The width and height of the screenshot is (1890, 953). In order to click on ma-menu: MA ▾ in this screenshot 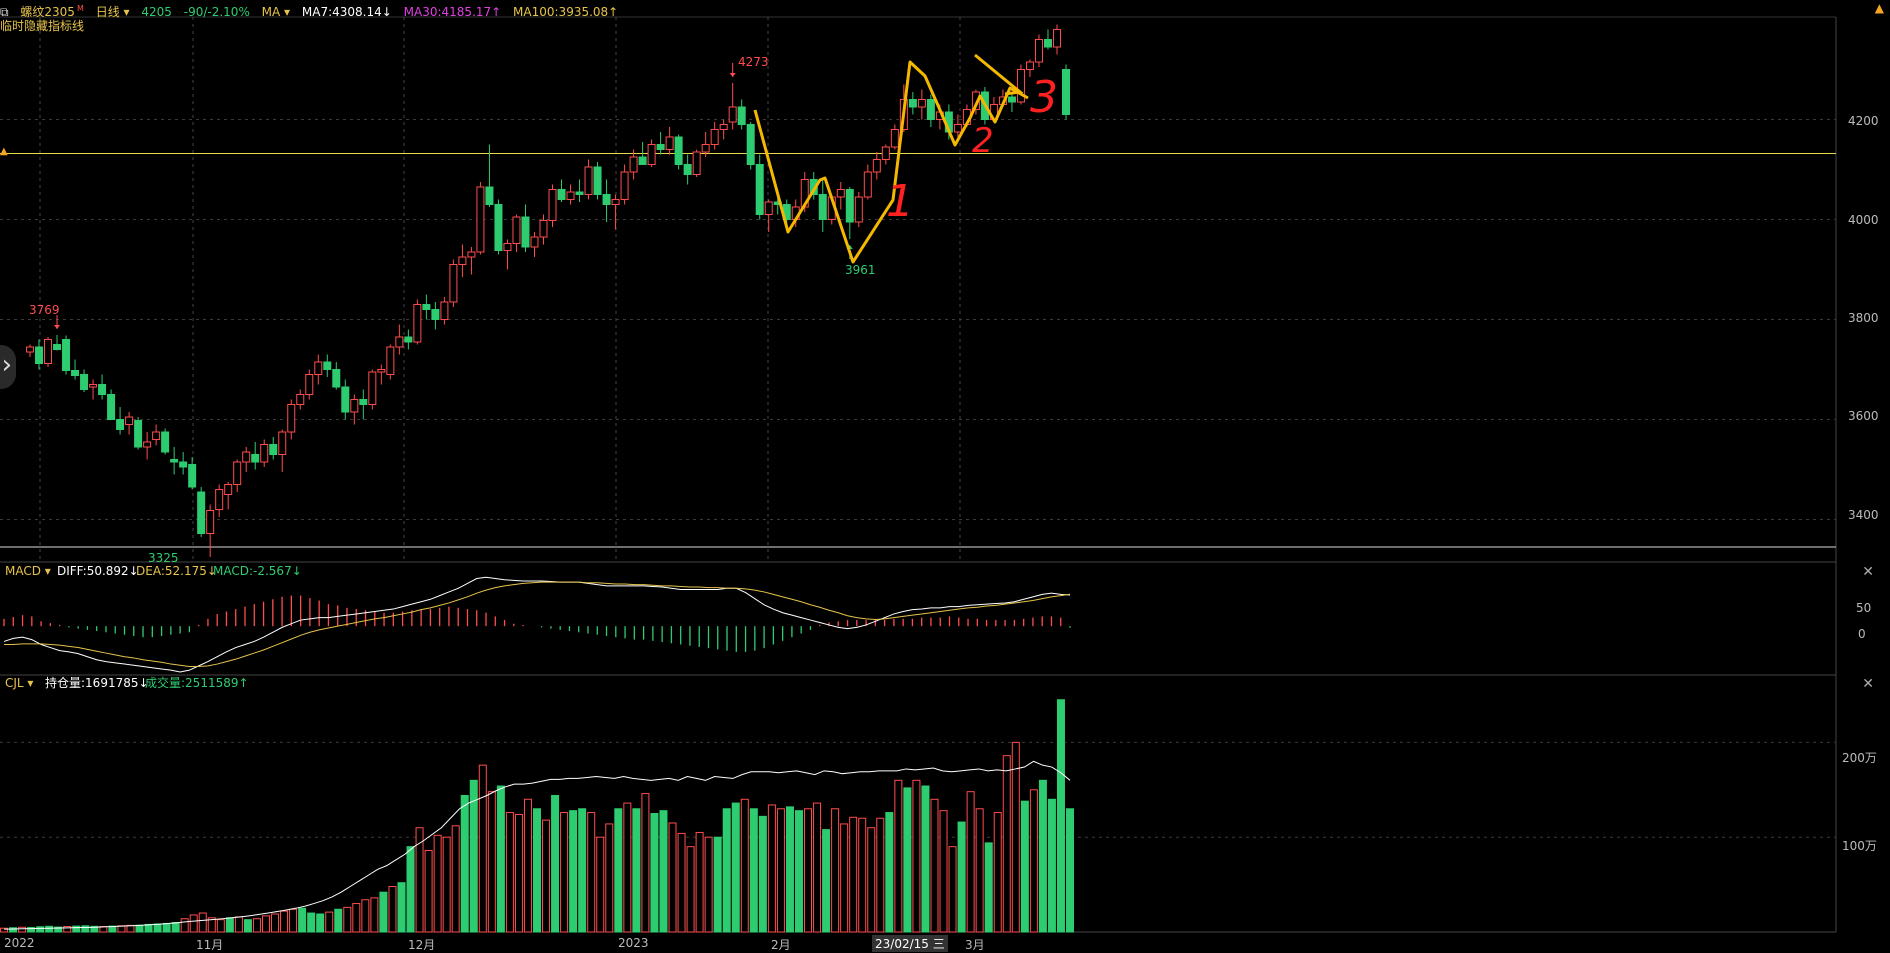, I will do `click(276, 12)`.